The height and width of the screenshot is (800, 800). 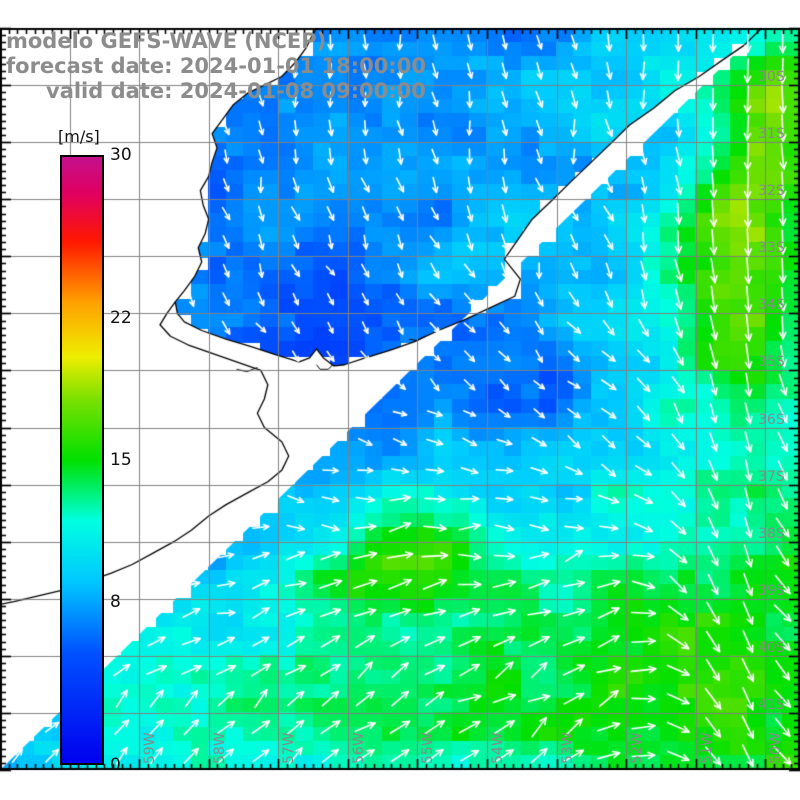 What do you see at coordinates (82, 460) in the screenshot?
I see `colorbar-gradient` at bounding box center [82, 460].